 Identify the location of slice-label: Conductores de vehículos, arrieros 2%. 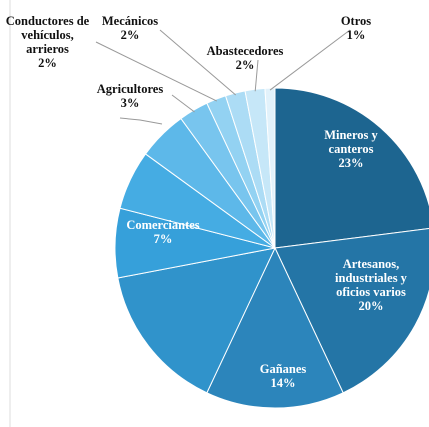
(47, 42).